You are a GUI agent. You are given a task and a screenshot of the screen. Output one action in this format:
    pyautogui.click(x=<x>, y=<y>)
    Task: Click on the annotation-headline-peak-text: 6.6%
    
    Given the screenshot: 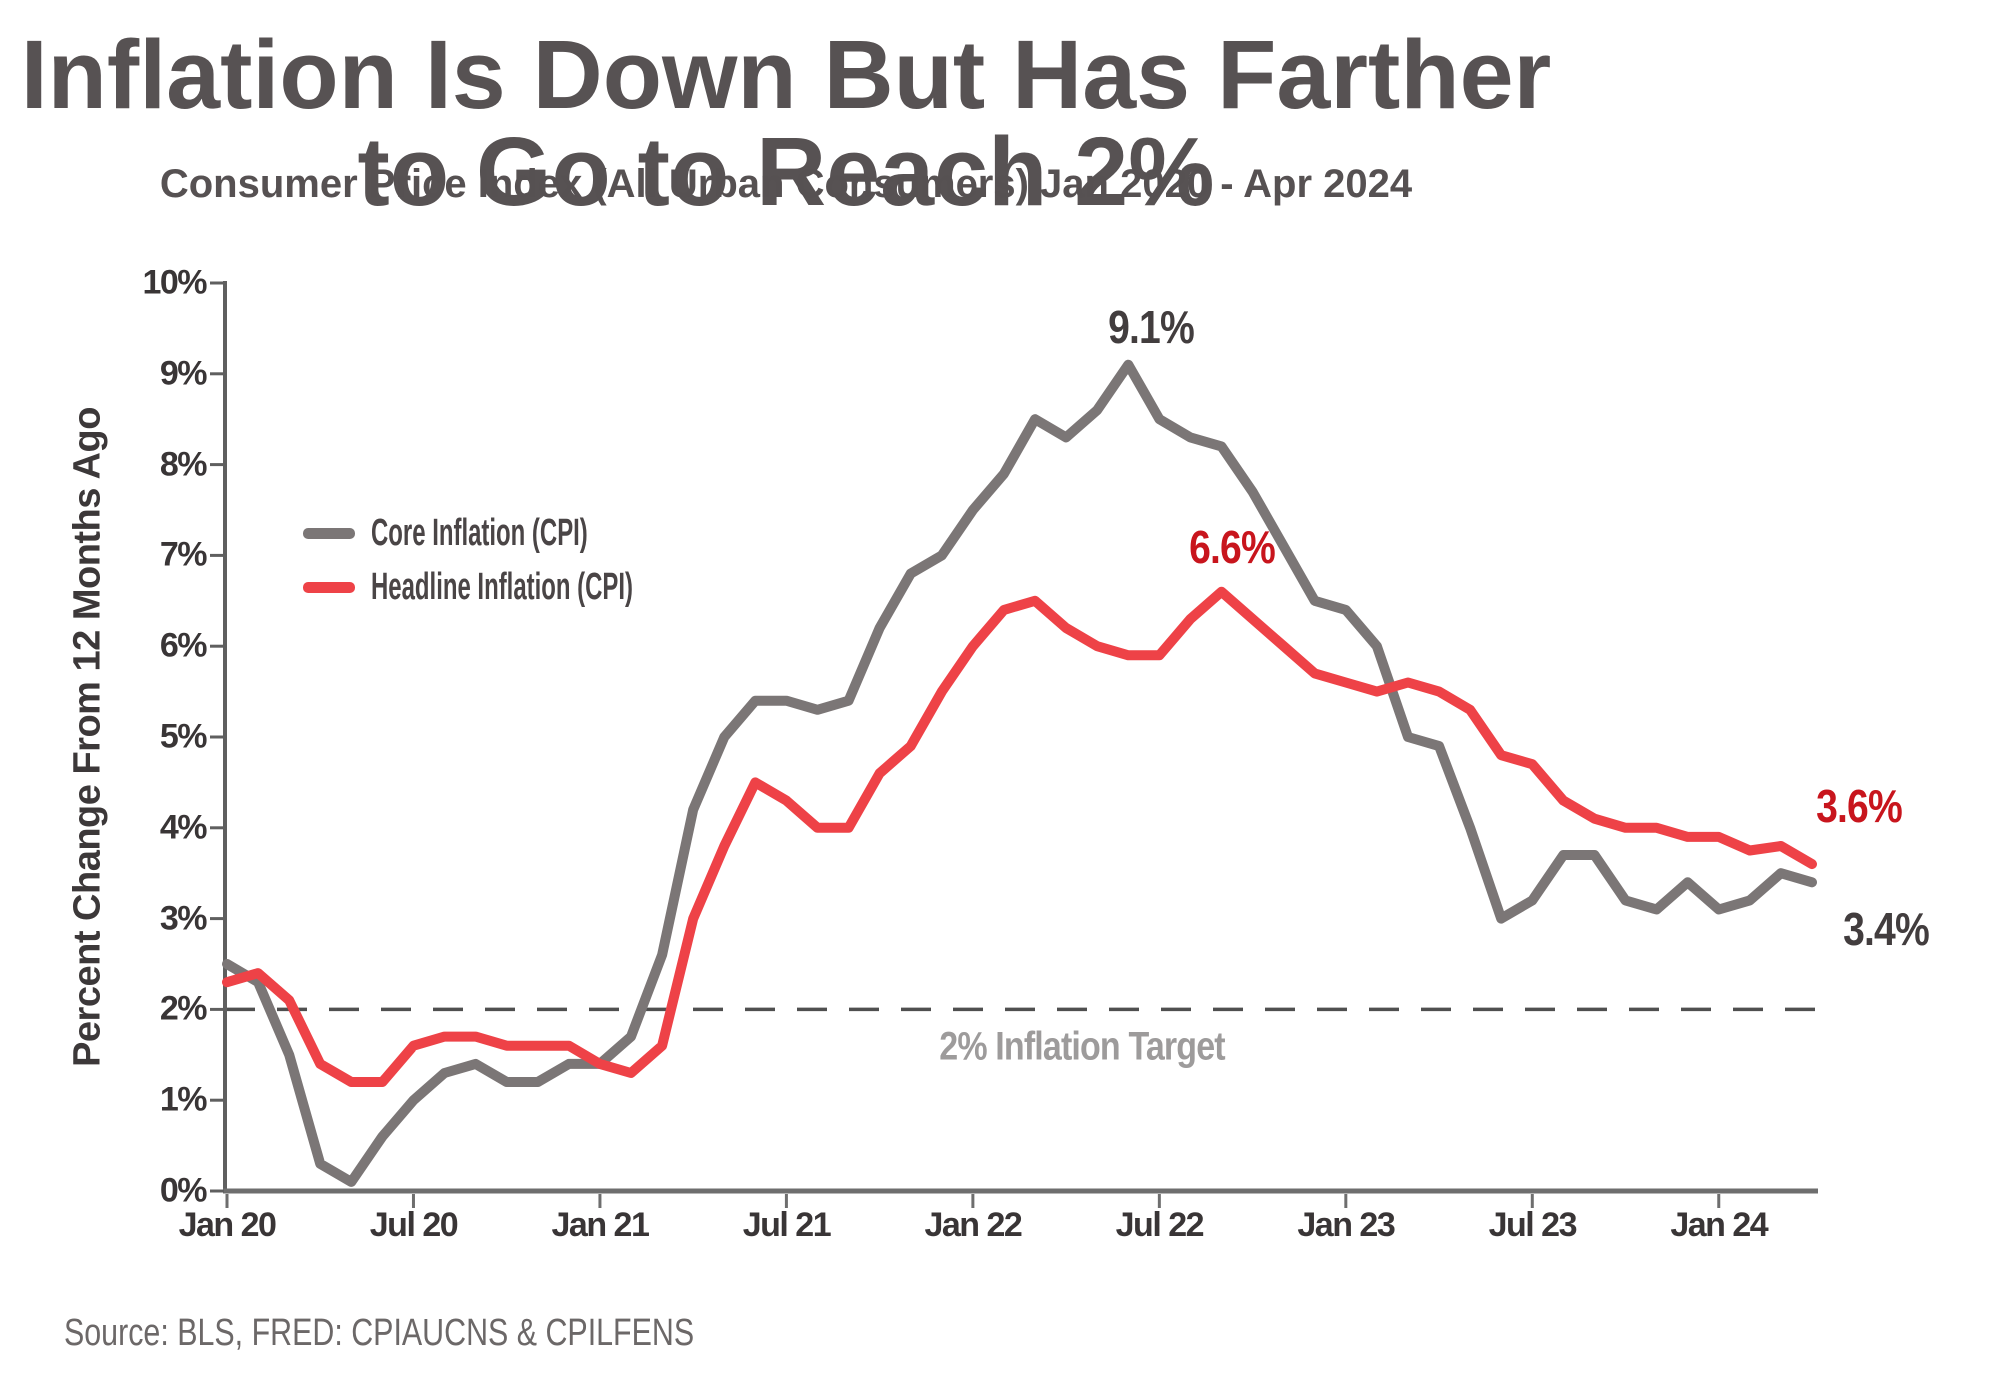 What is the action you would take?
    pyautogui.click(x=1232, y=547)
    